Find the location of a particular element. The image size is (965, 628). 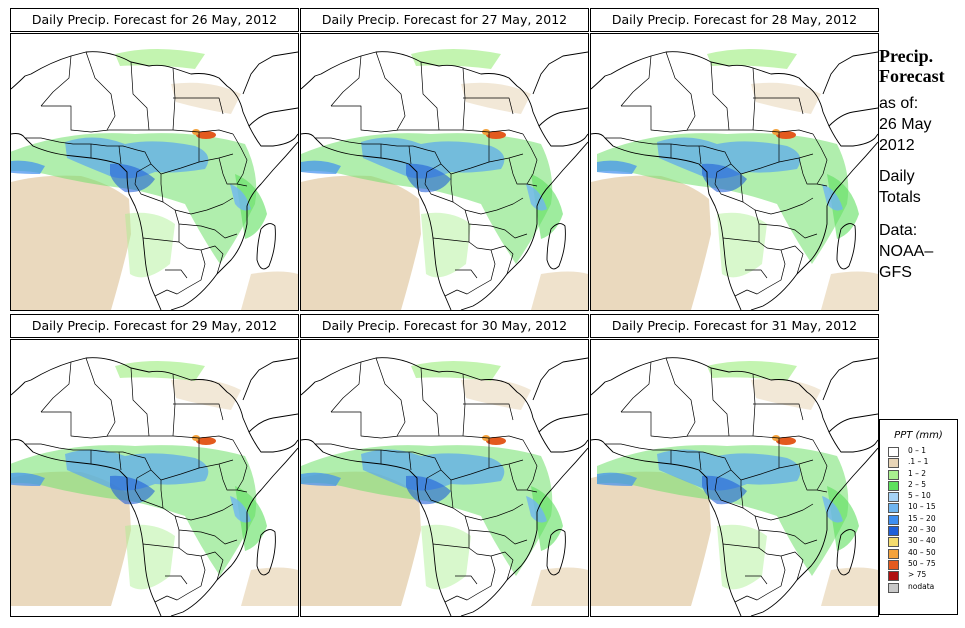

legend-item: 30 – 40 is located at coordinates (918, 542).